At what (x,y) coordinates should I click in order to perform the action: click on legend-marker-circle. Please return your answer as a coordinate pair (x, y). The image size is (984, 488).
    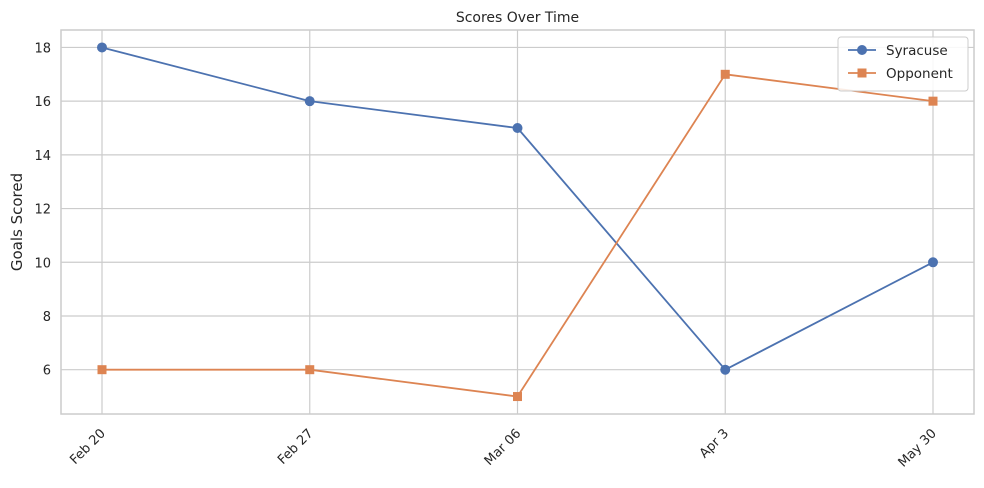
    Looking at the image, I should click on (862, 50).